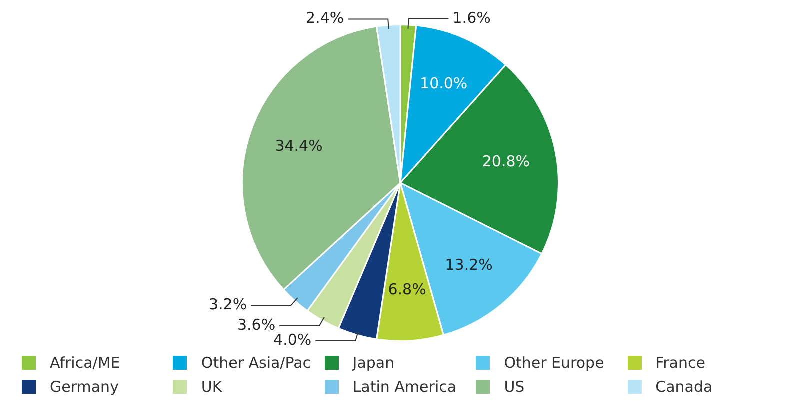 This screenshot has height=407, width=785. What do you see at coordinates (471, 17) in the screenshot?
I see `data-label: 1.6%` at bounding box center [471, 17].